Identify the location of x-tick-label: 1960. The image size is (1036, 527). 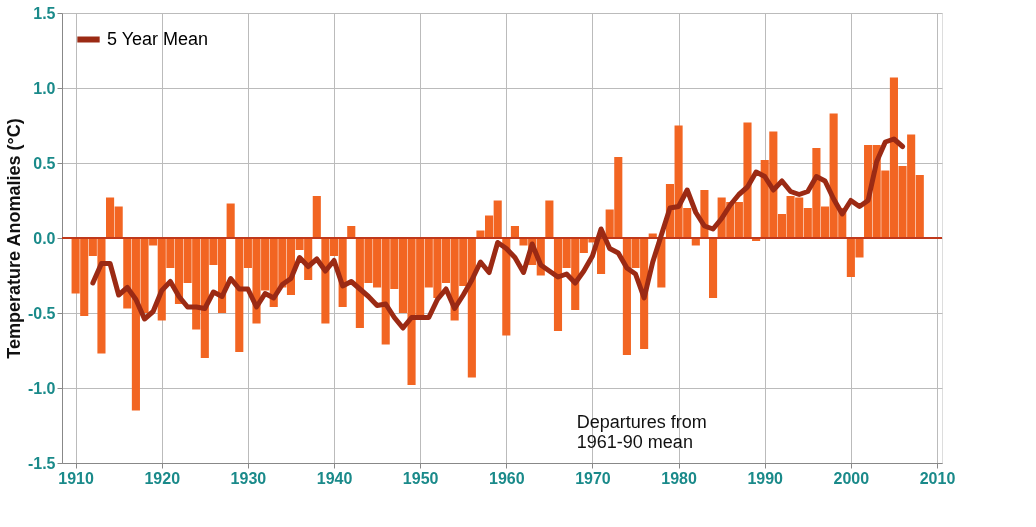
(507, 478).